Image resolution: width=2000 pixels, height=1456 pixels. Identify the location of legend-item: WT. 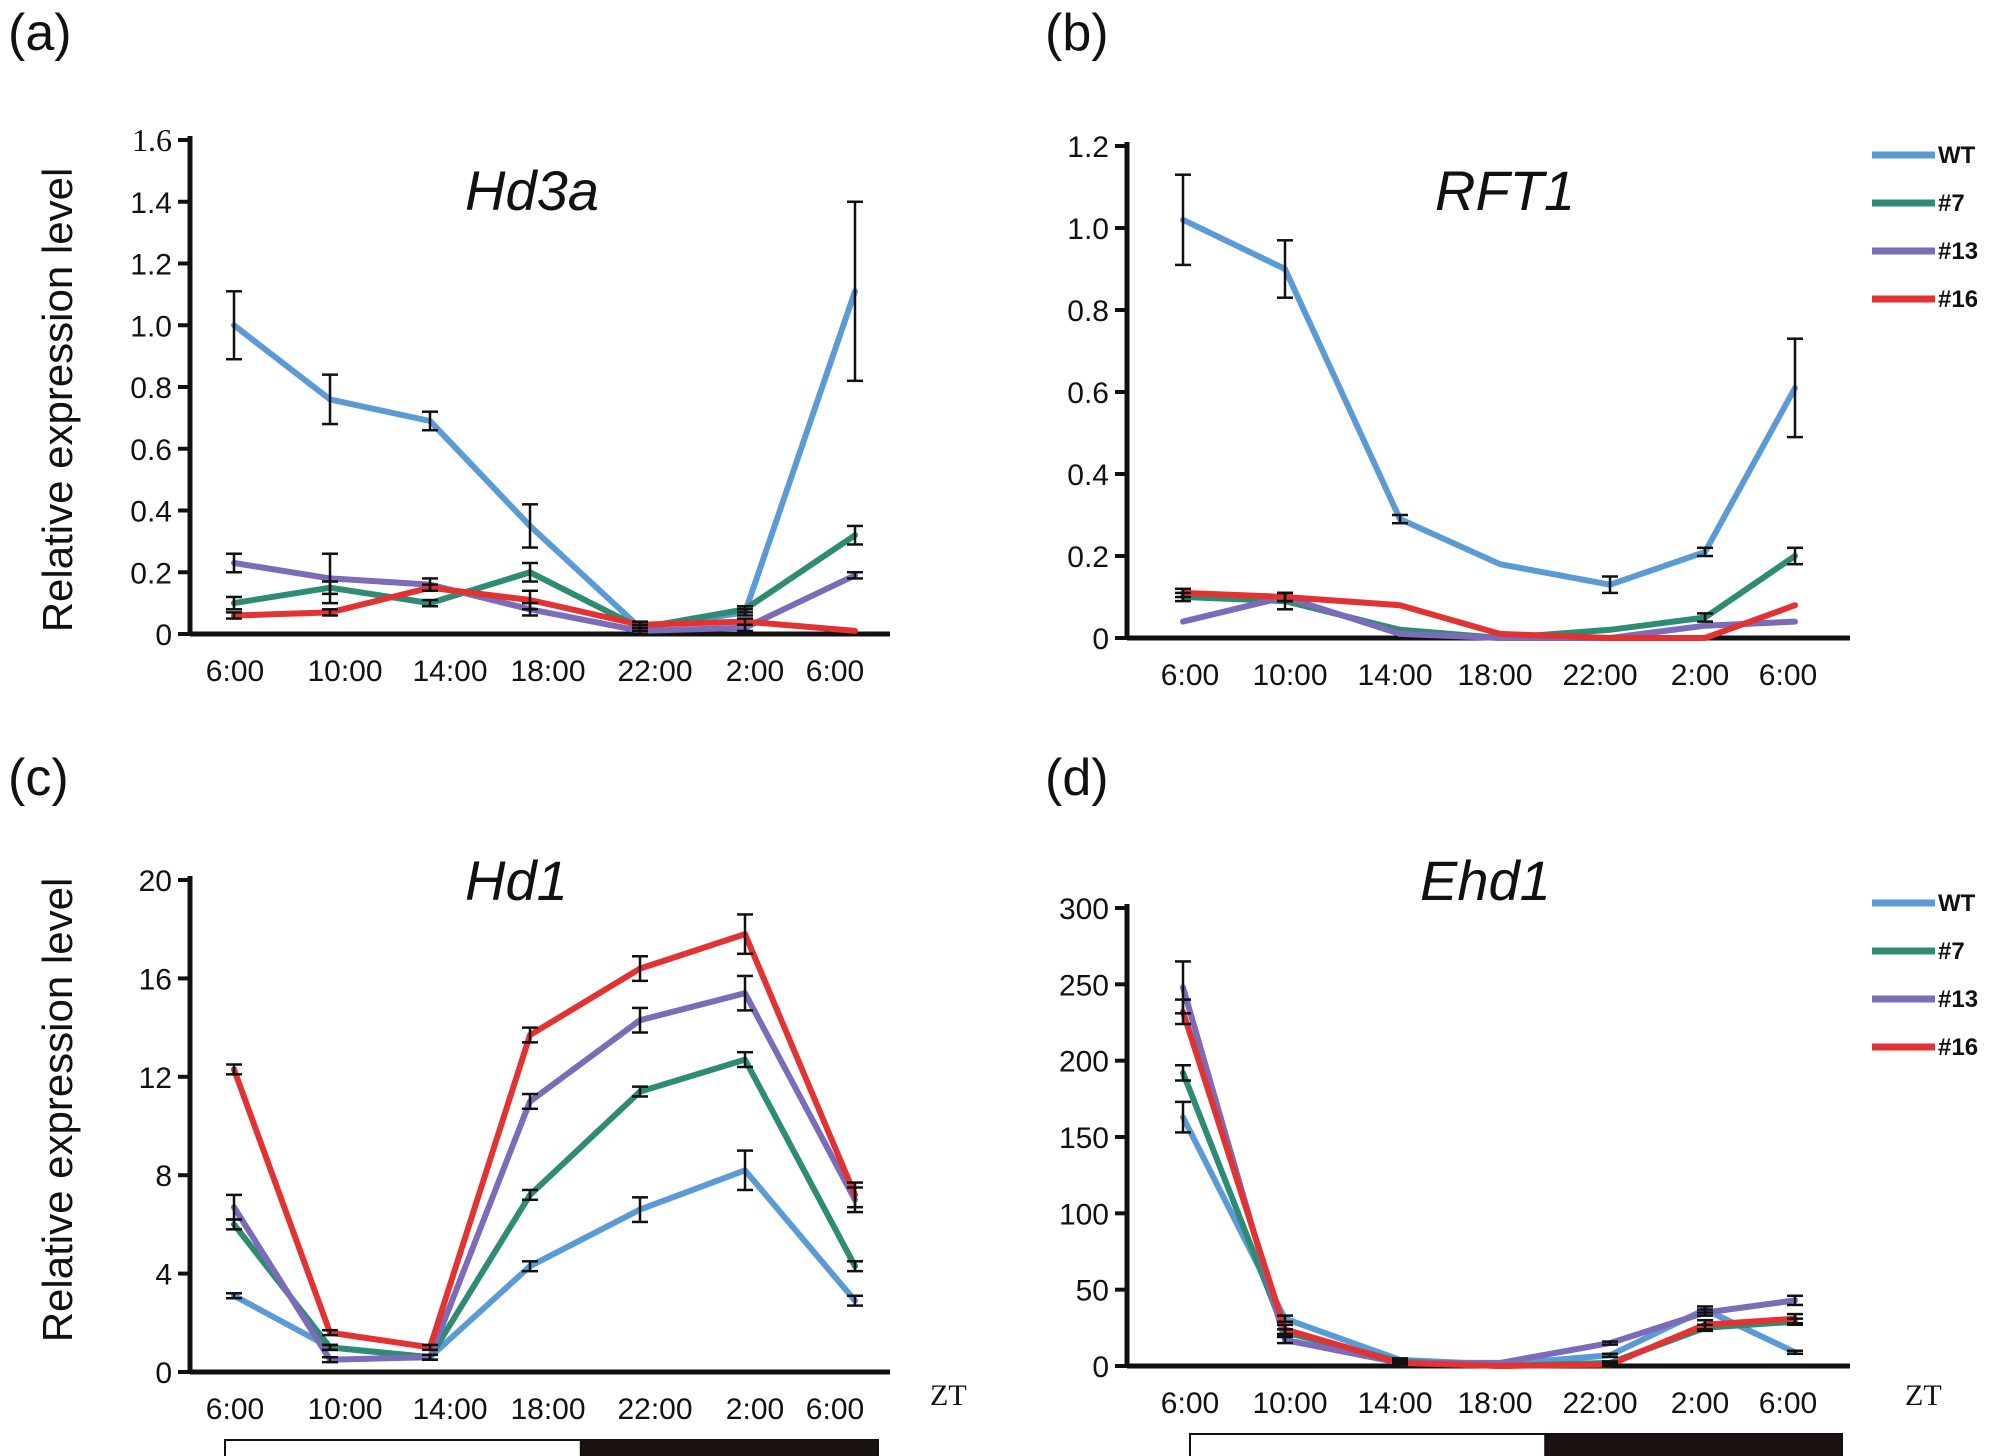
(1924, 903).